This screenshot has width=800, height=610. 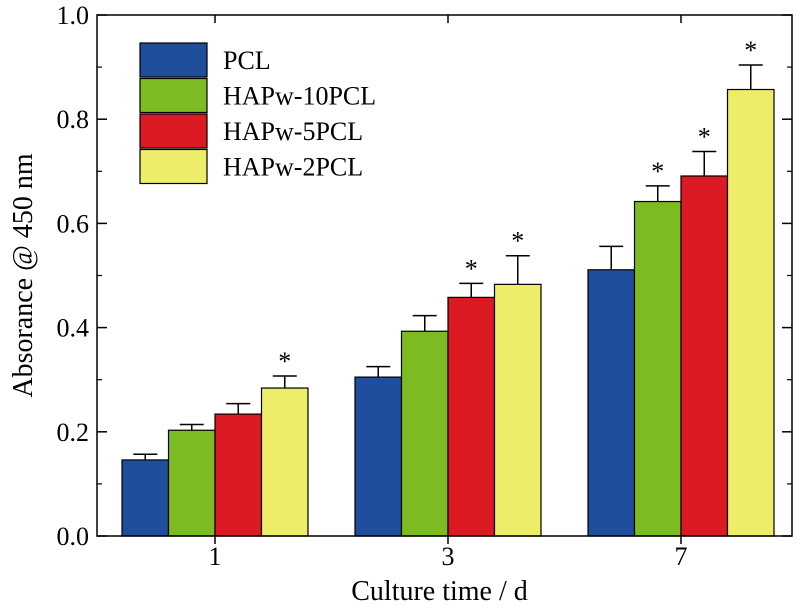 What do you see at coordinates (247, 60) in the screenshot?
I see `legend-label: PCL` at bounding box center [247, 60].